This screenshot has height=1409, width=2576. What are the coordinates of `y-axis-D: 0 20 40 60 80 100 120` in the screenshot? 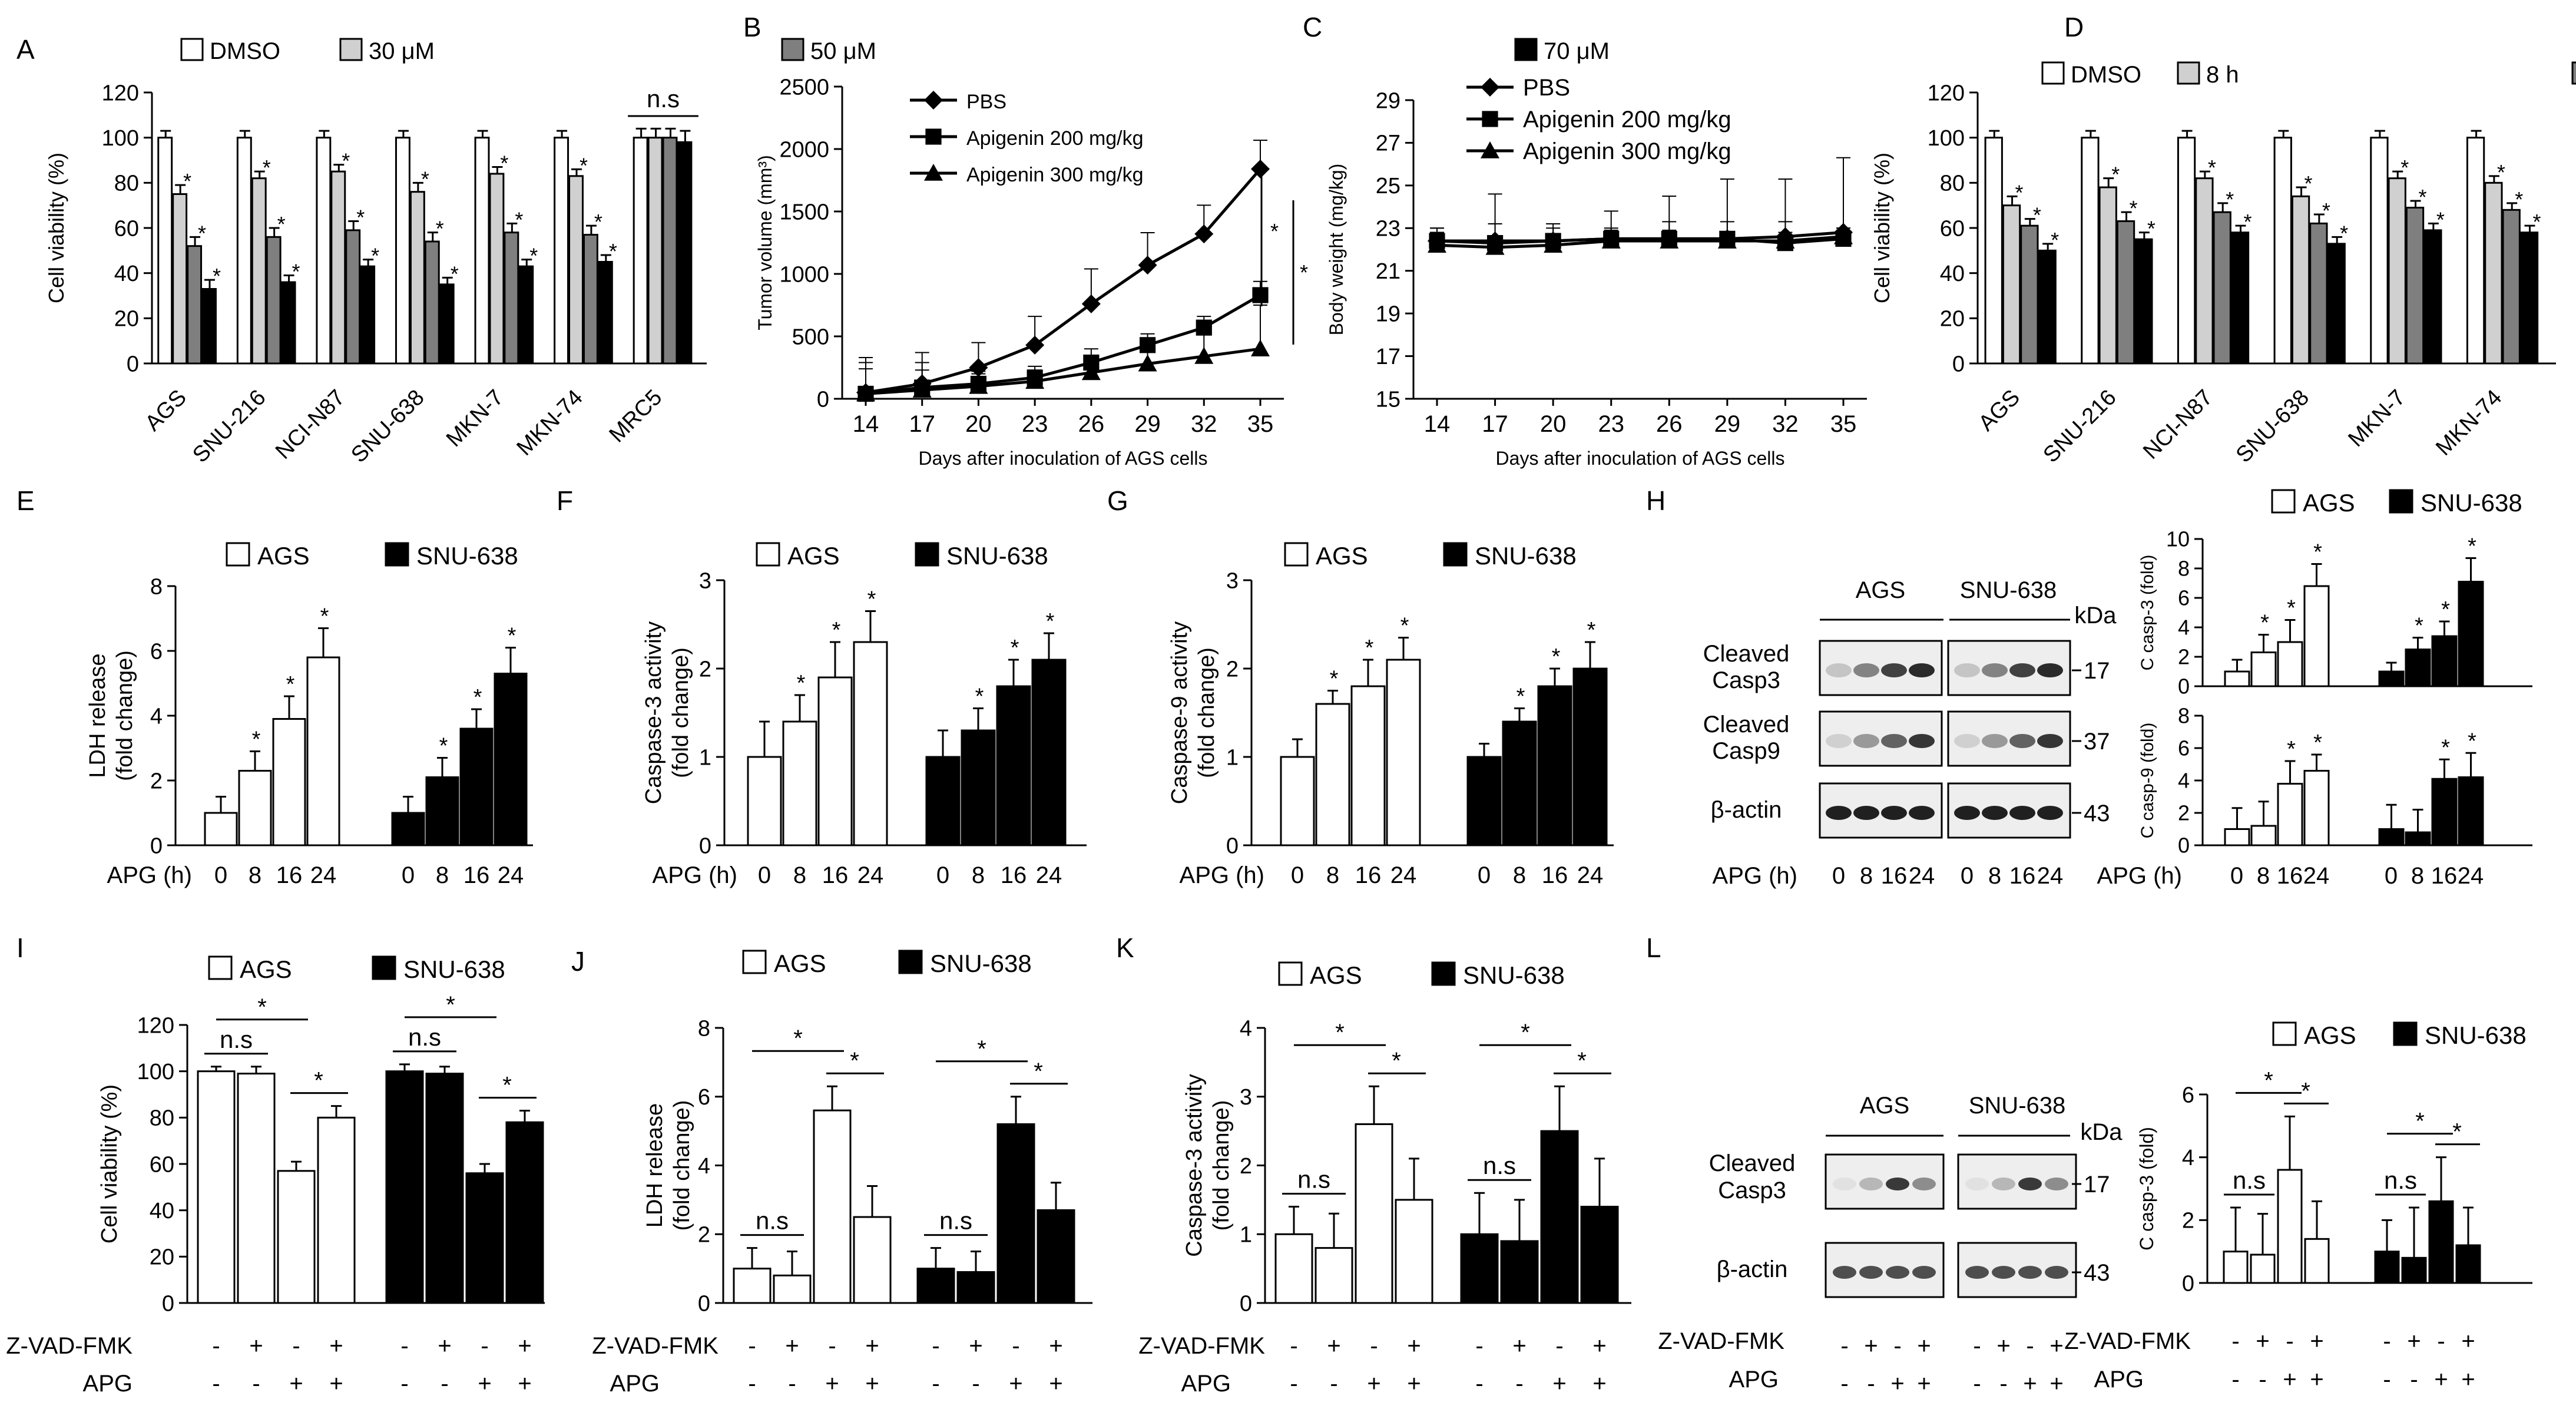 It's located at (1953, 228).